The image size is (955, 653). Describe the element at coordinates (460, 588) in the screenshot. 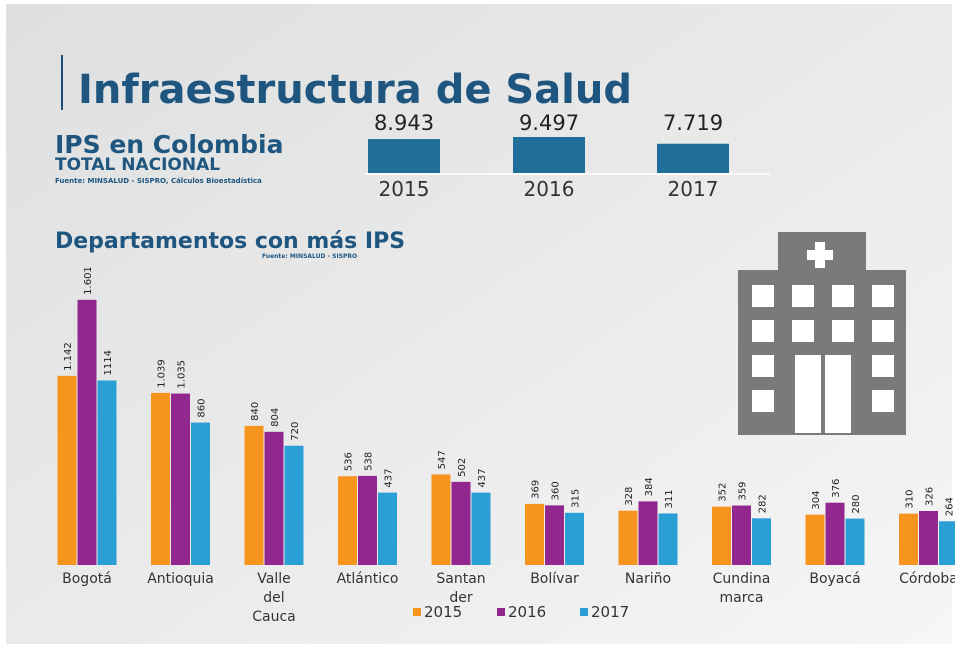

I see `x-tick-label: Santan der` at that location.